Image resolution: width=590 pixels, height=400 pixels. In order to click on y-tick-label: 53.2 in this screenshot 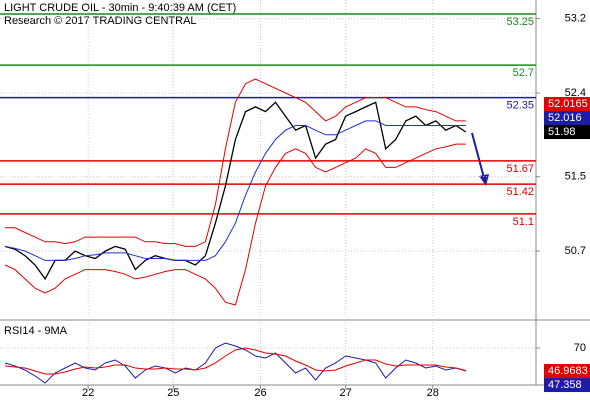, I will do `click(575, 19)`.